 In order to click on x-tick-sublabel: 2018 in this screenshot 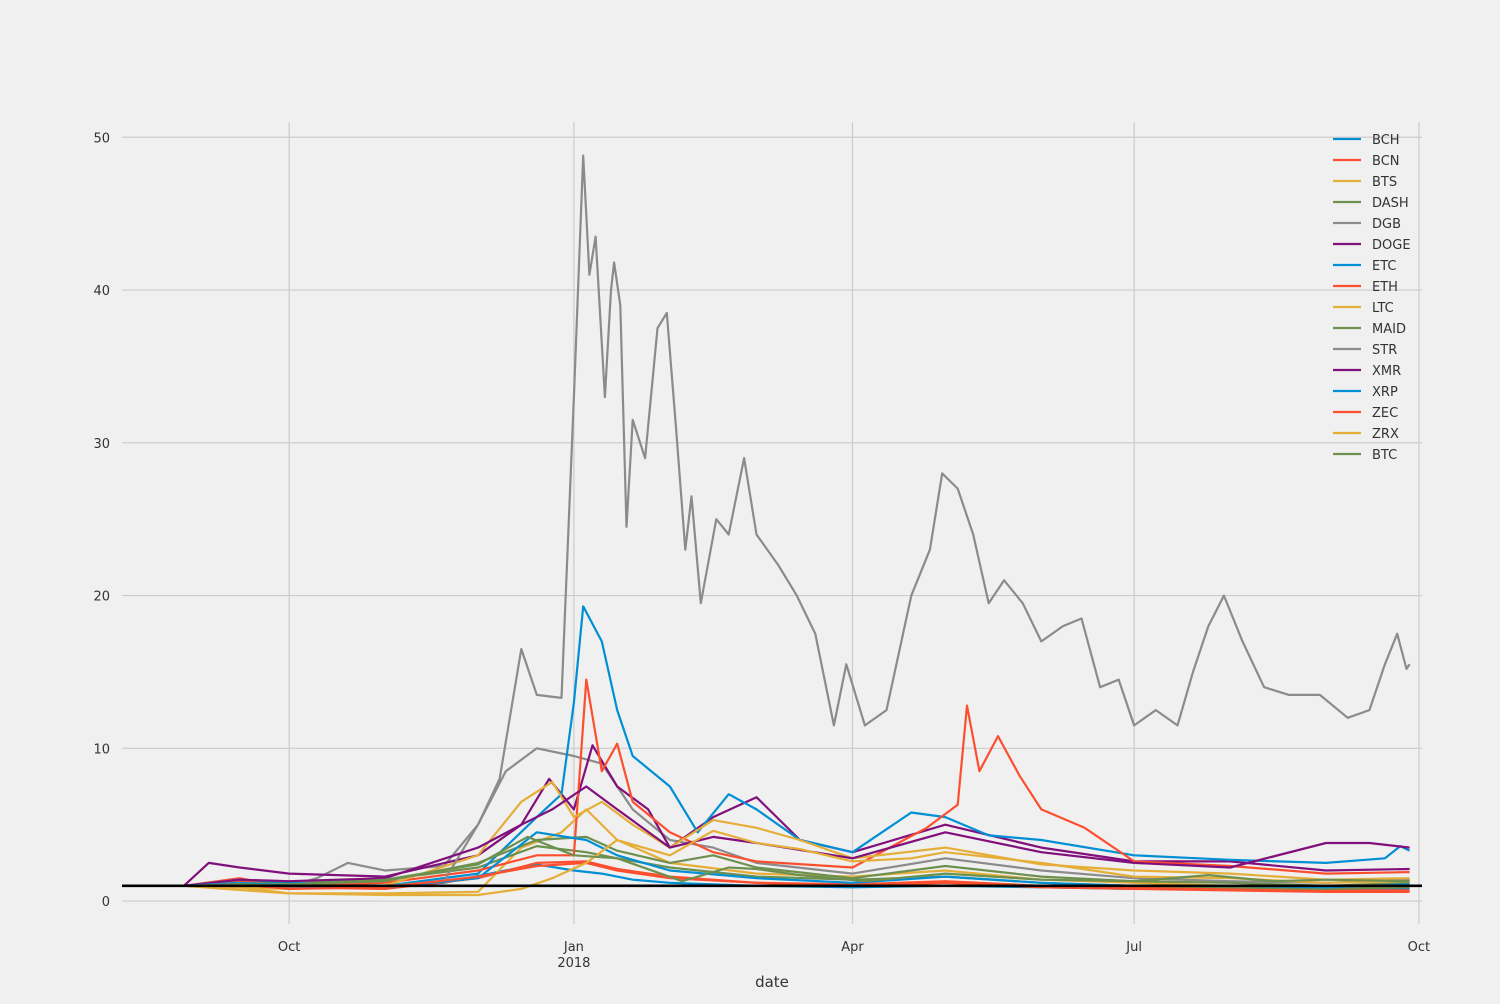, I will do `click(573, 963)`.